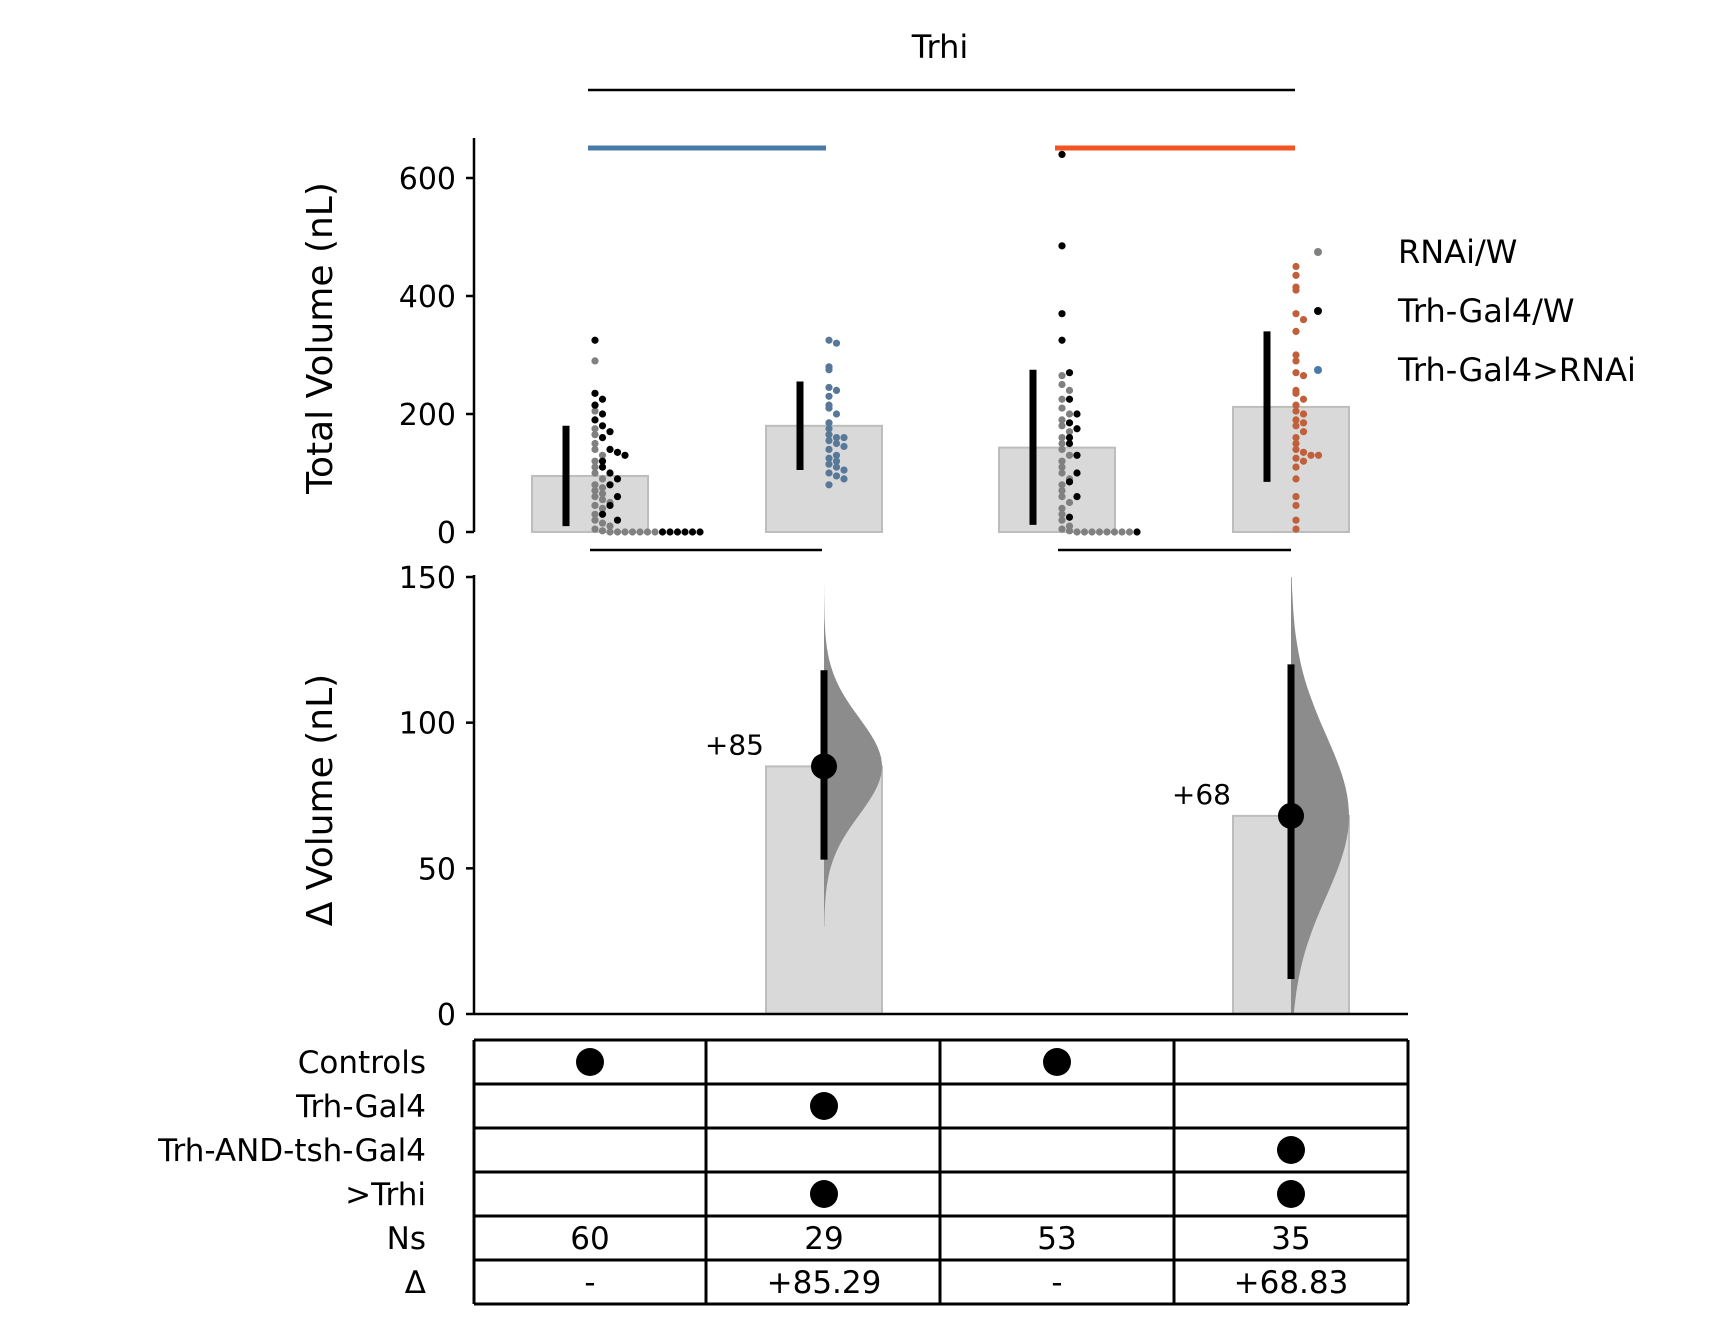 The height and width of the screenshot is (1329, 1734). I want to click on delta-y-tick-label: 100, so click(427, 724).